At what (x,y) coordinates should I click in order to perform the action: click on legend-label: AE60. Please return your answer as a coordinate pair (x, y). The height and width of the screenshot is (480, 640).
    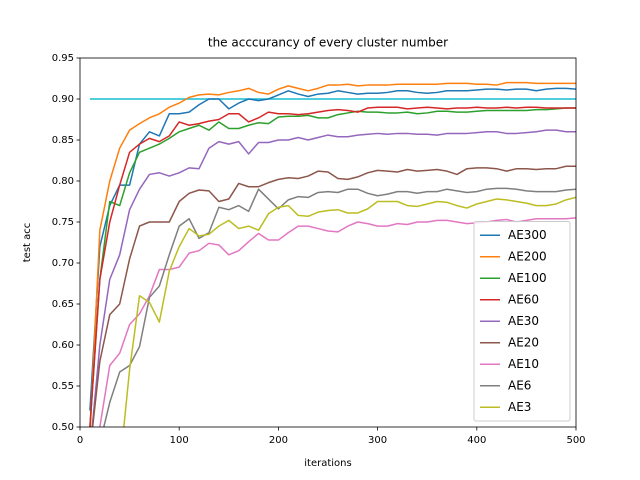
    Looking at the image, I should click on (523, 299).